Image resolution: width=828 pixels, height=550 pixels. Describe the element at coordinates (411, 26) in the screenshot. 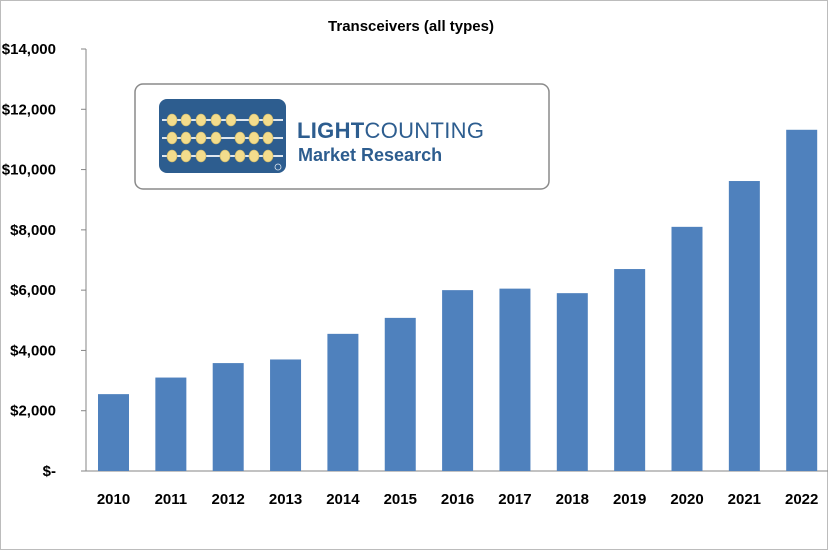

I see `chart-title: Transceivers (all types)` at that location.